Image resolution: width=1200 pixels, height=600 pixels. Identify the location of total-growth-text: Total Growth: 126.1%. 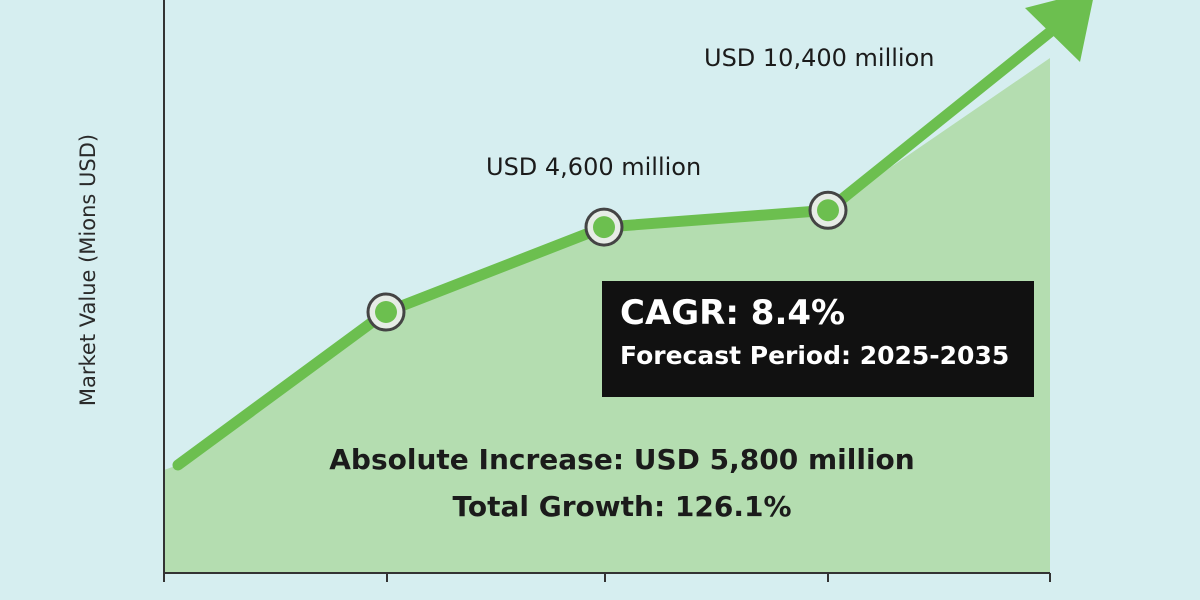
(622, 506).